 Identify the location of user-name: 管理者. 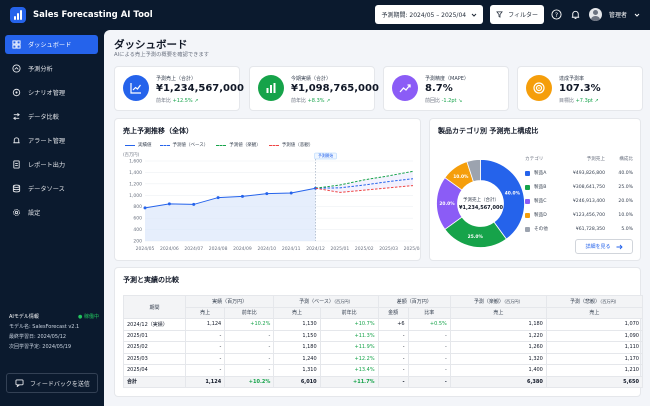
(617, 15).